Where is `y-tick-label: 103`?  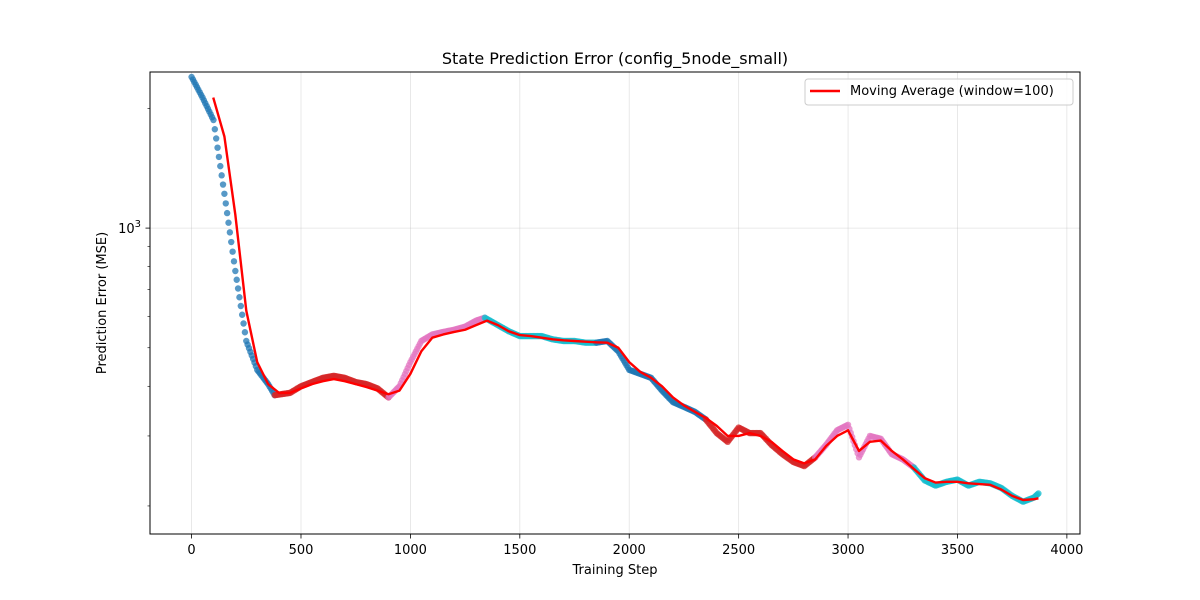 y-tick-label: 103 is located at coordinates (129, 228).